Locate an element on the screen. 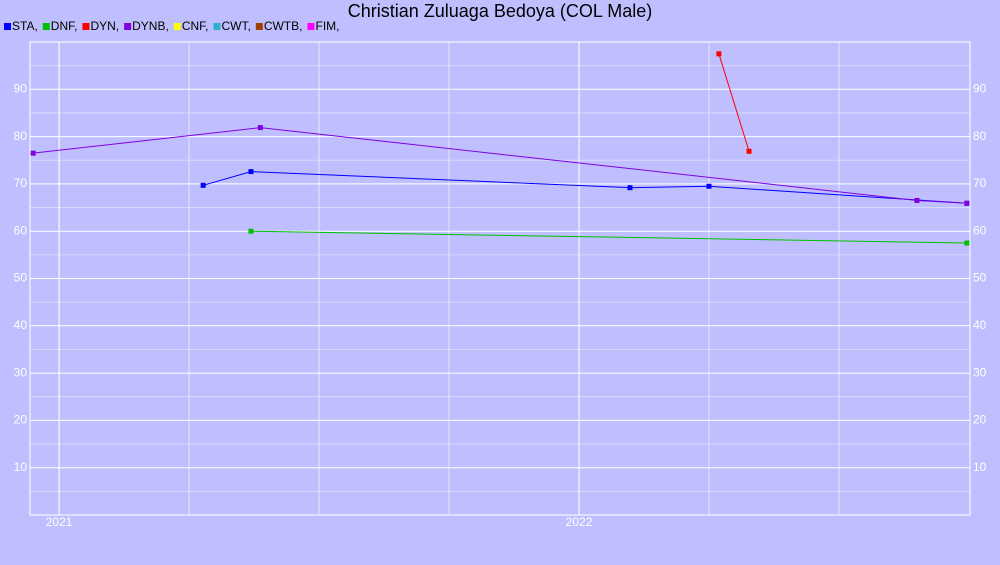  y-tick-label: 10 is located at coordinates (21, 467).